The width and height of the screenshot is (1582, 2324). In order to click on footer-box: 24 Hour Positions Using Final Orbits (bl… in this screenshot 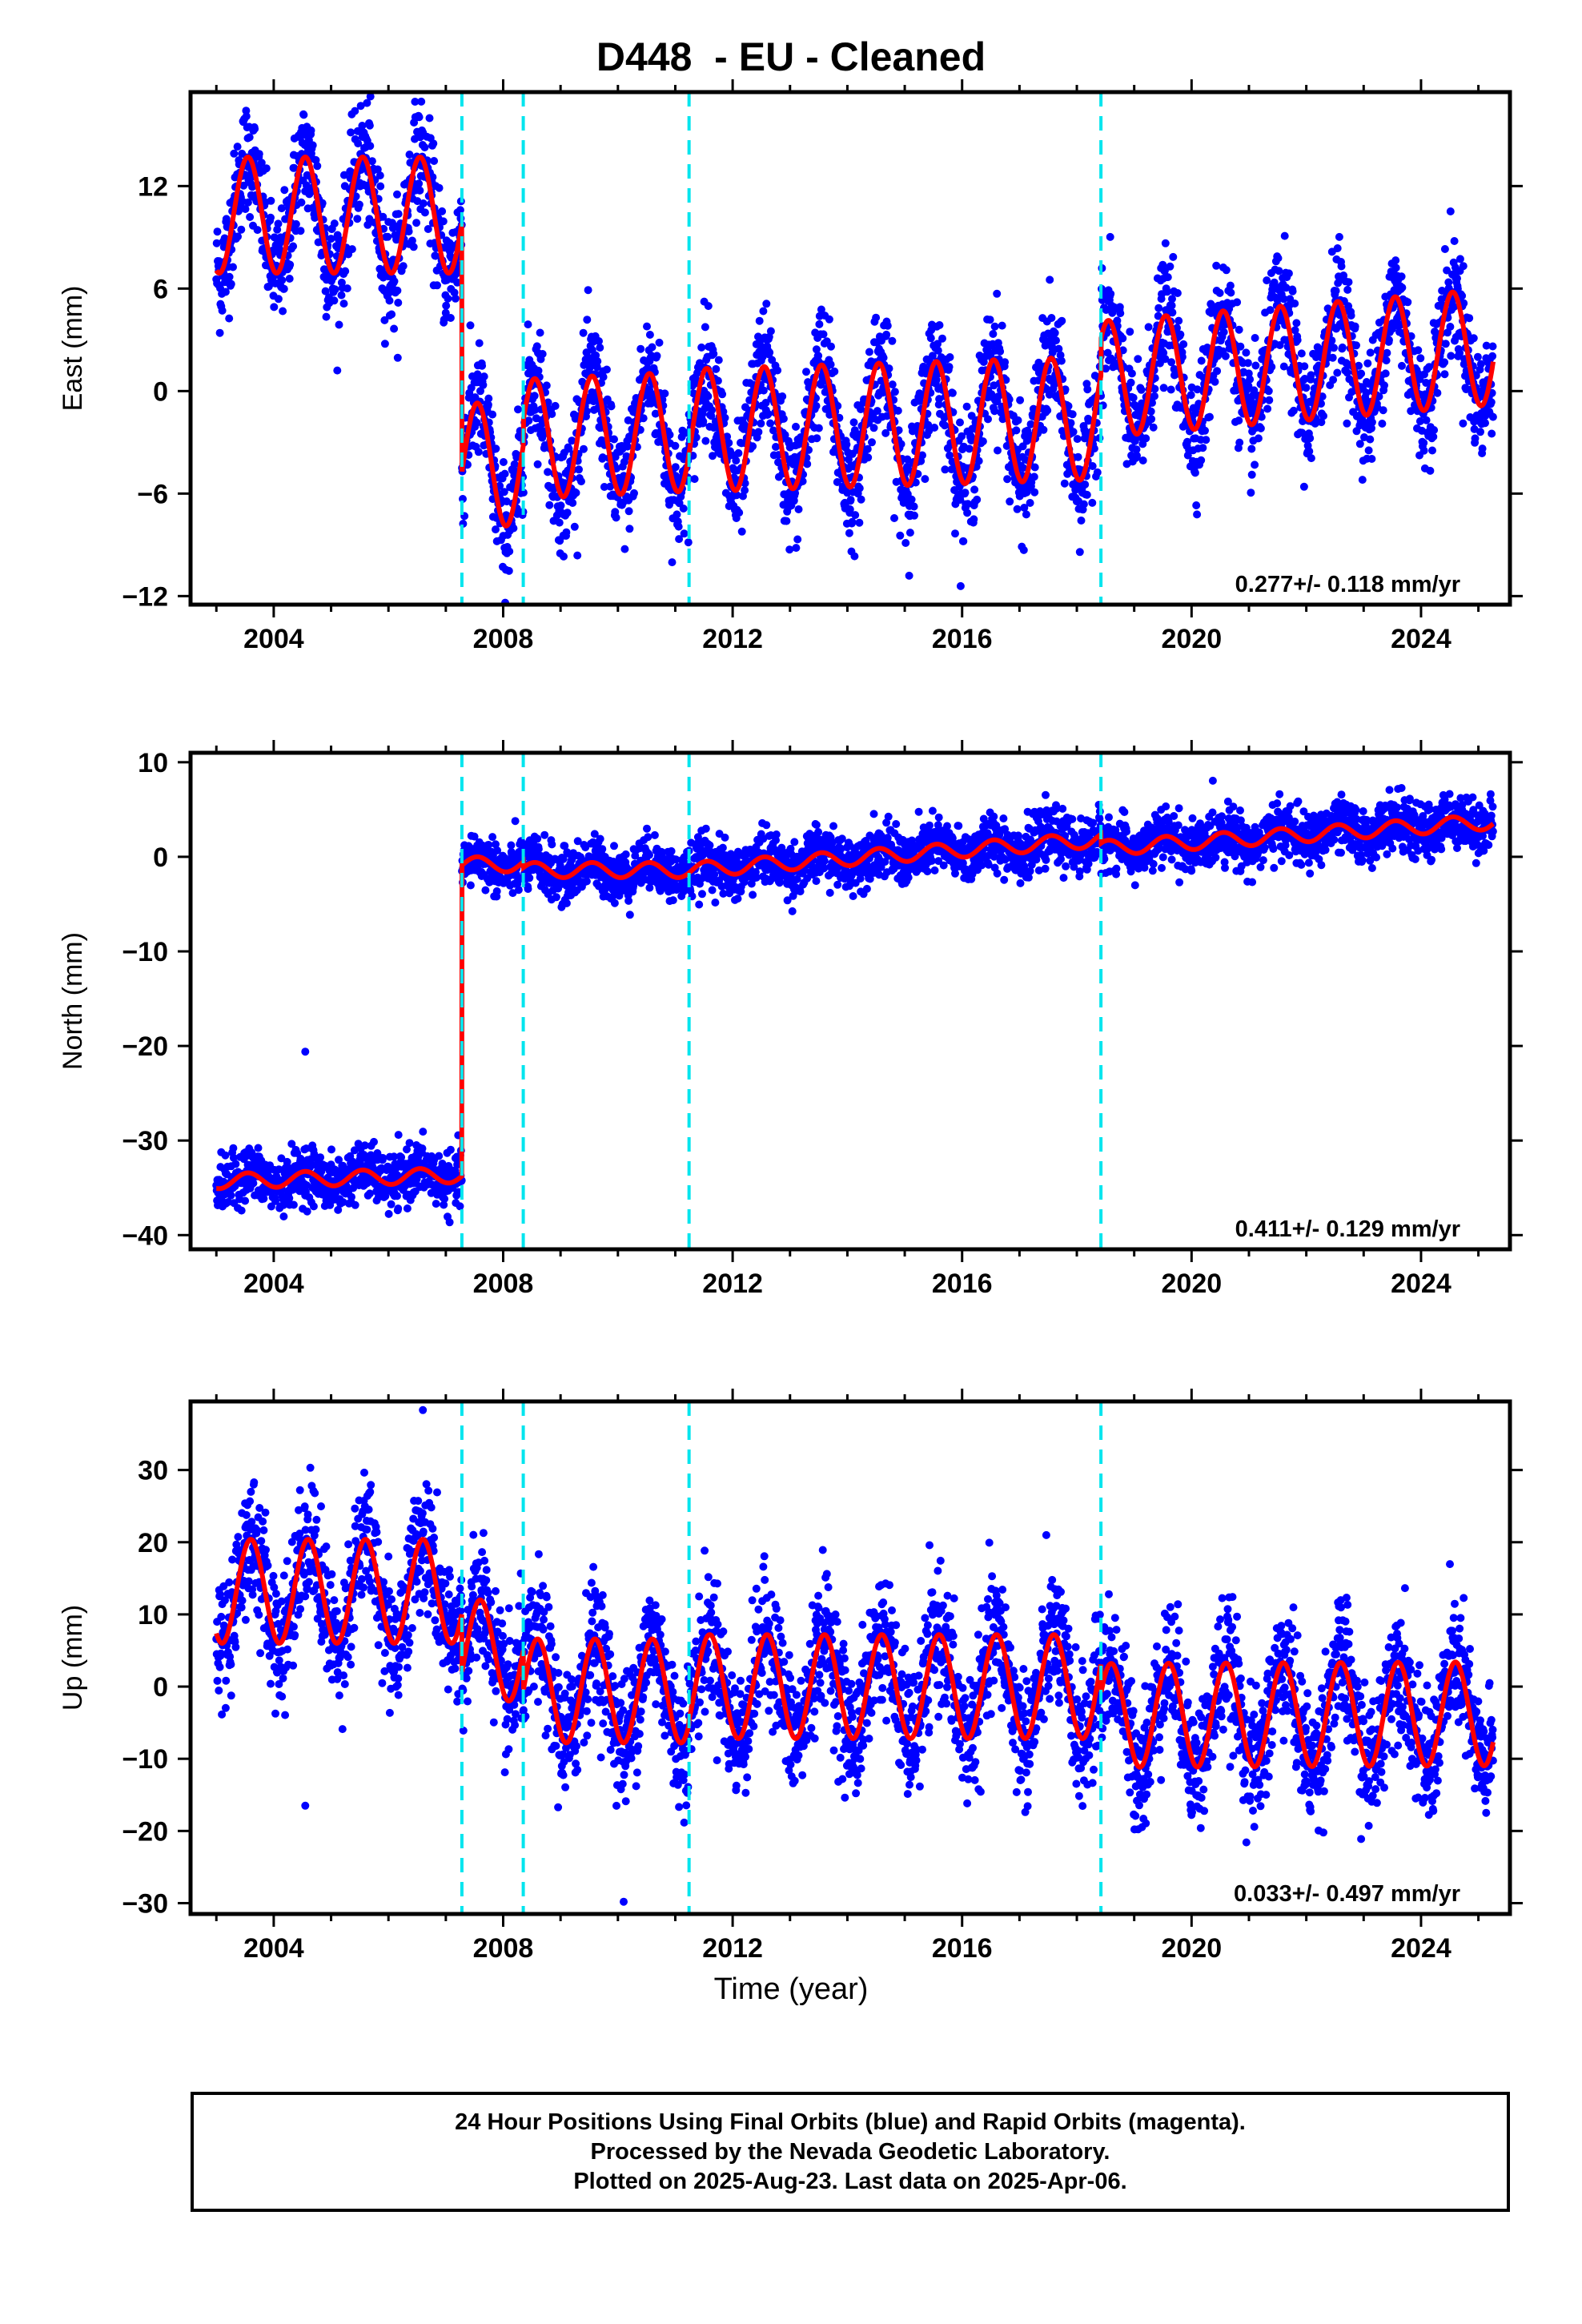, I will do `click(850, 2152)`.